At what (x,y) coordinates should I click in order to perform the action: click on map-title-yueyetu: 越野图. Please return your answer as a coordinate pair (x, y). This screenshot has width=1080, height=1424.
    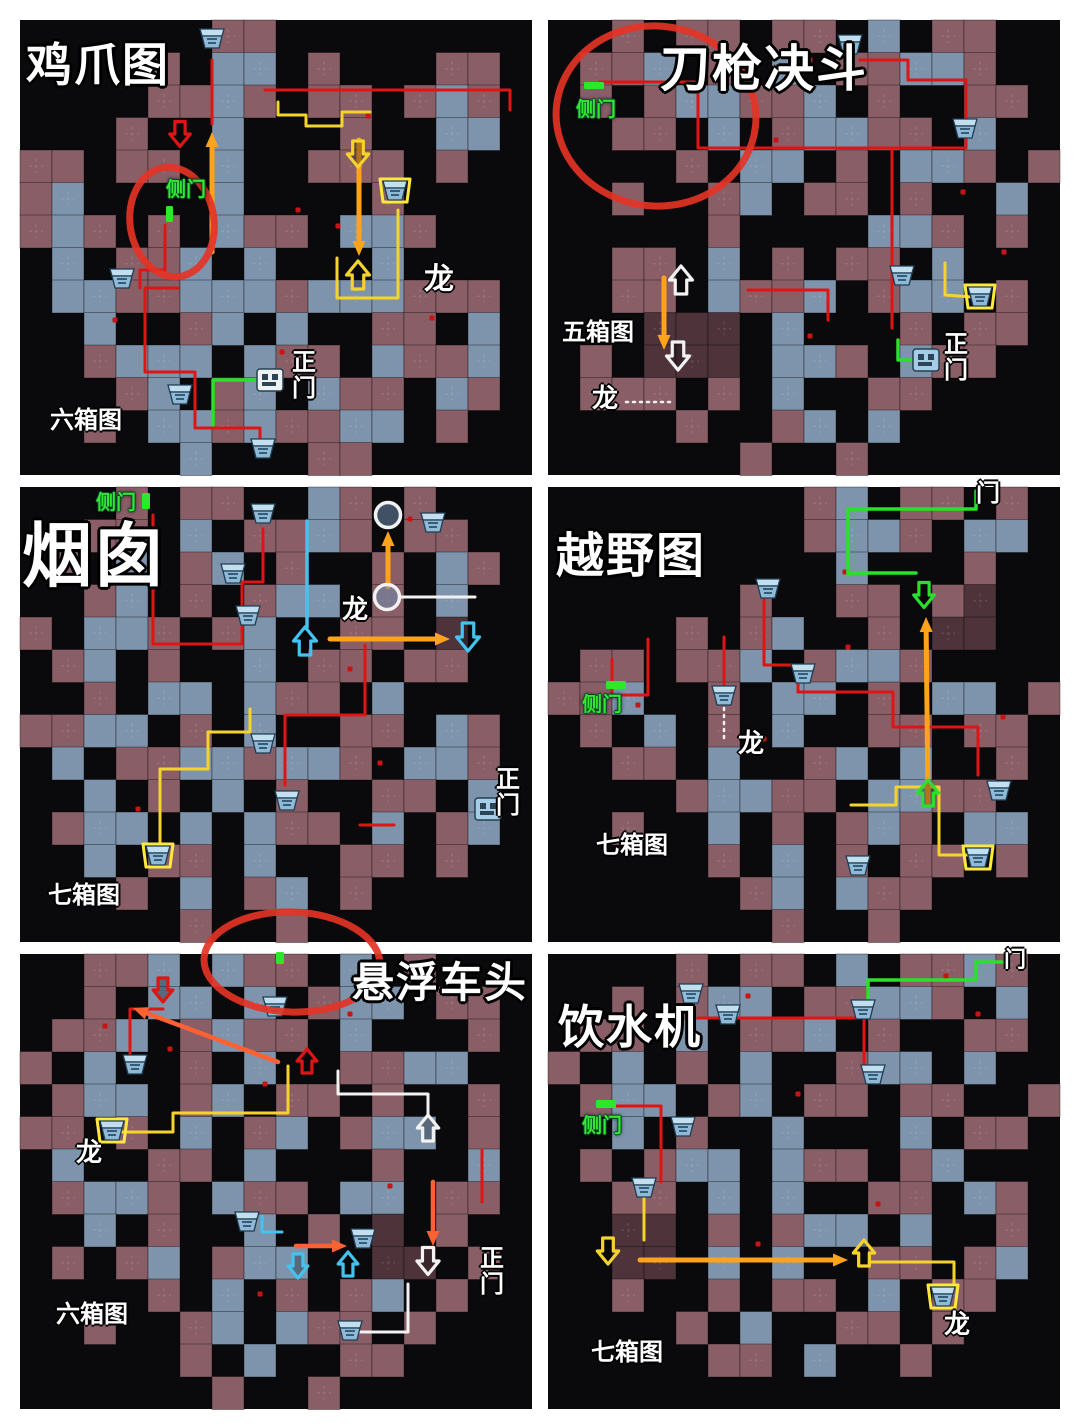
    Looking at the image, I should click on (631, 556).